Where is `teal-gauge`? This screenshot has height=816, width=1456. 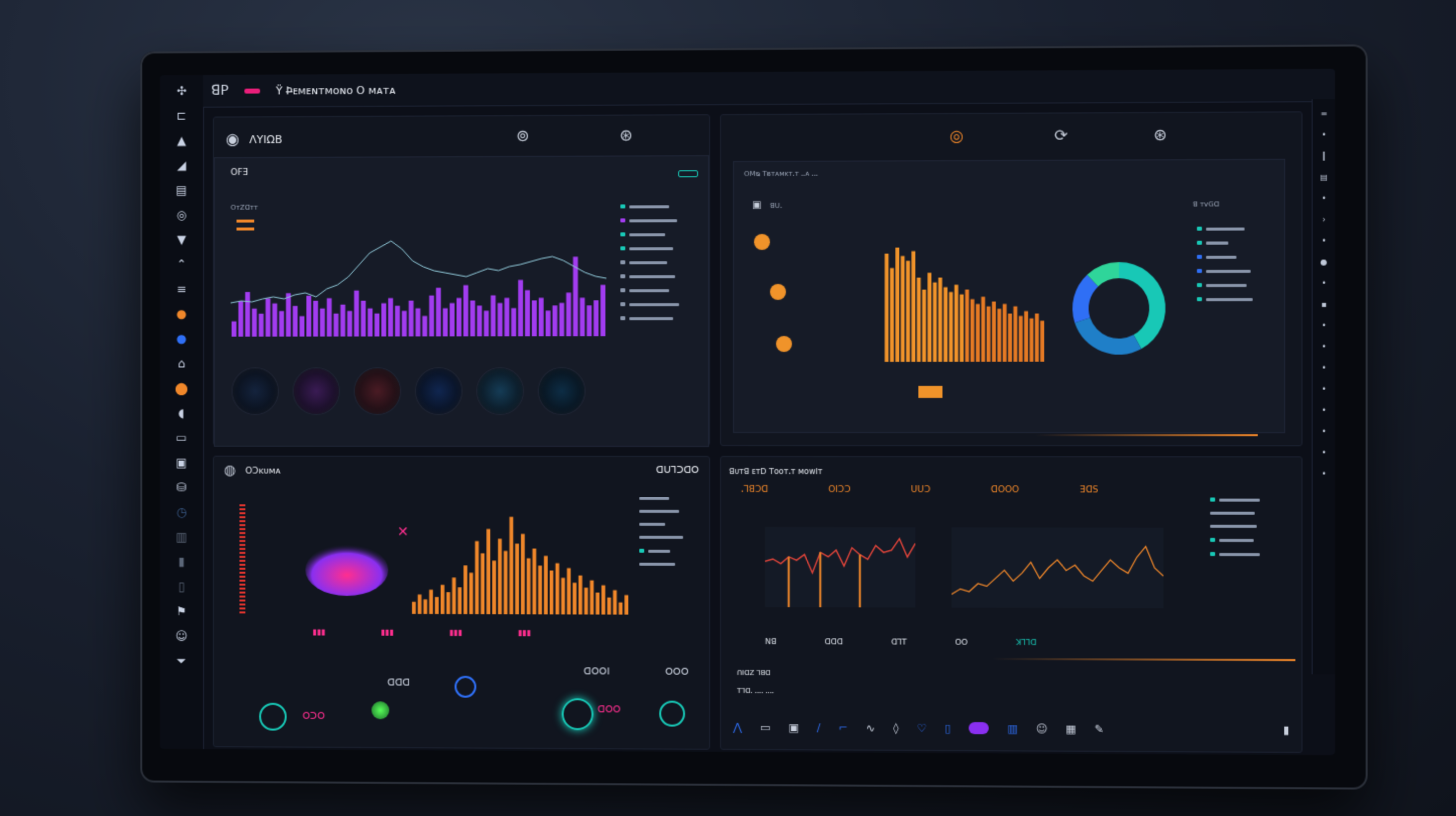
teal-gauge is located at coordinates (578, 714).